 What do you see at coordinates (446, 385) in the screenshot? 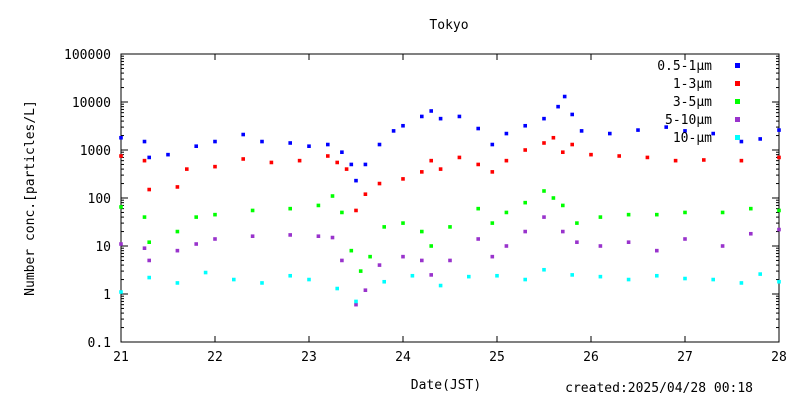
I see `x-axis-label: Date(JST)` at bounding box center [446, 385].